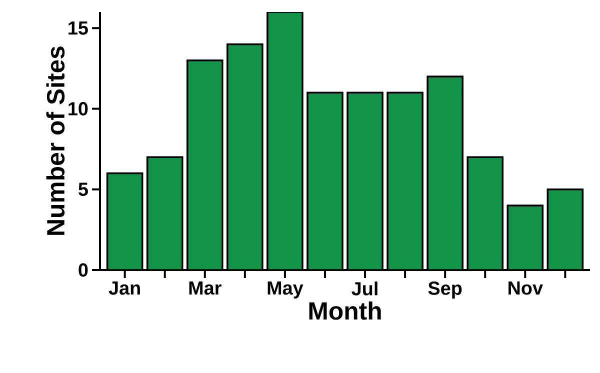 The image size is (600, 373). What do you see at coordinates (365, 289) in the screenshot?
I see `x-tick-label: Jul` at bounding box center [365, 289].